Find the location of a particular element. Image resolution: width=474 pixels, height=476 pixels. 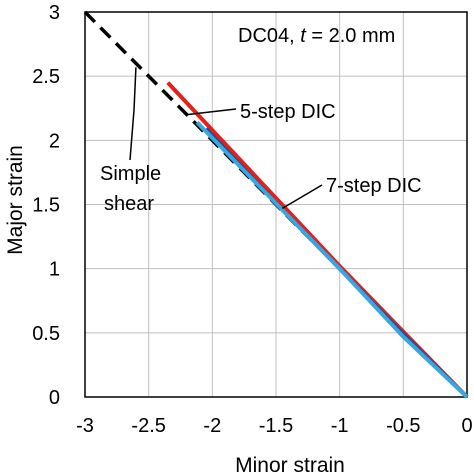

annotation-simple: Simple is located at coordinates (130, 174).